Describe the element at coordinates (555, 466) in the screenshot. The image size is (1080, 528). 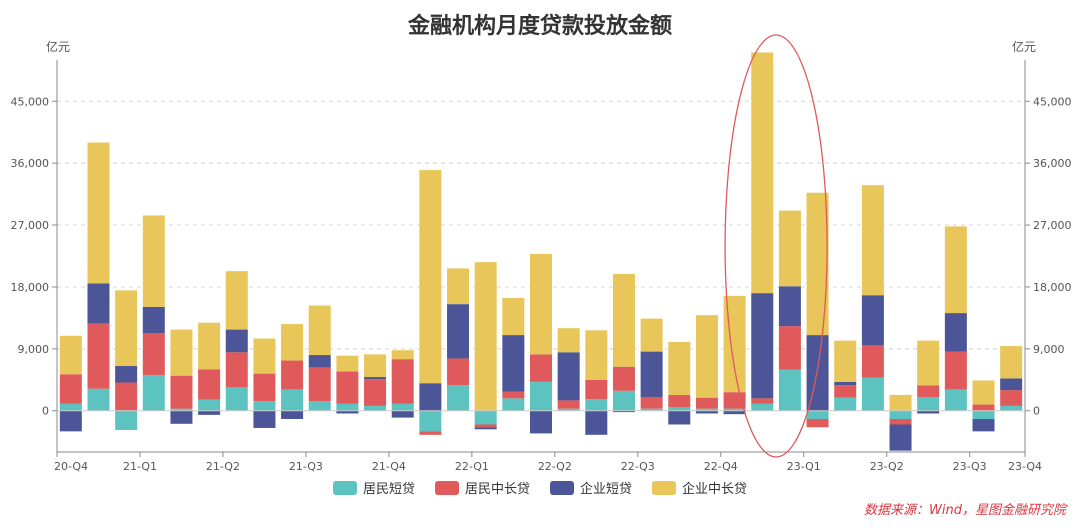
I see `x-tick-label: 22-Q2` at that location.